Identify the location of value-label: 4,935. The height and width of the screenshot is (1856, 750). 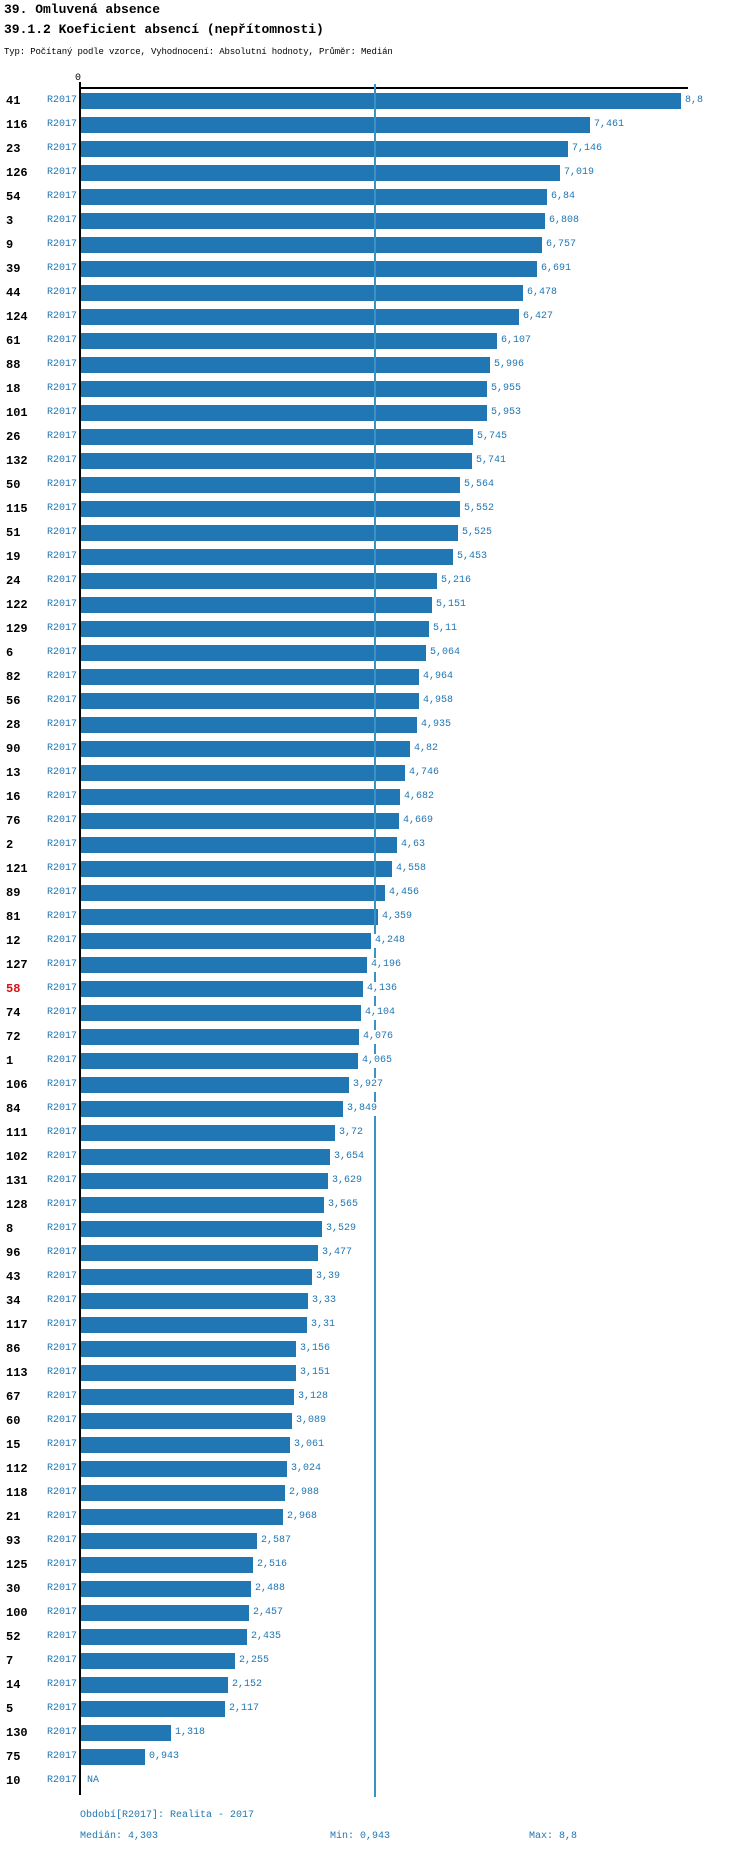
(436, 725).